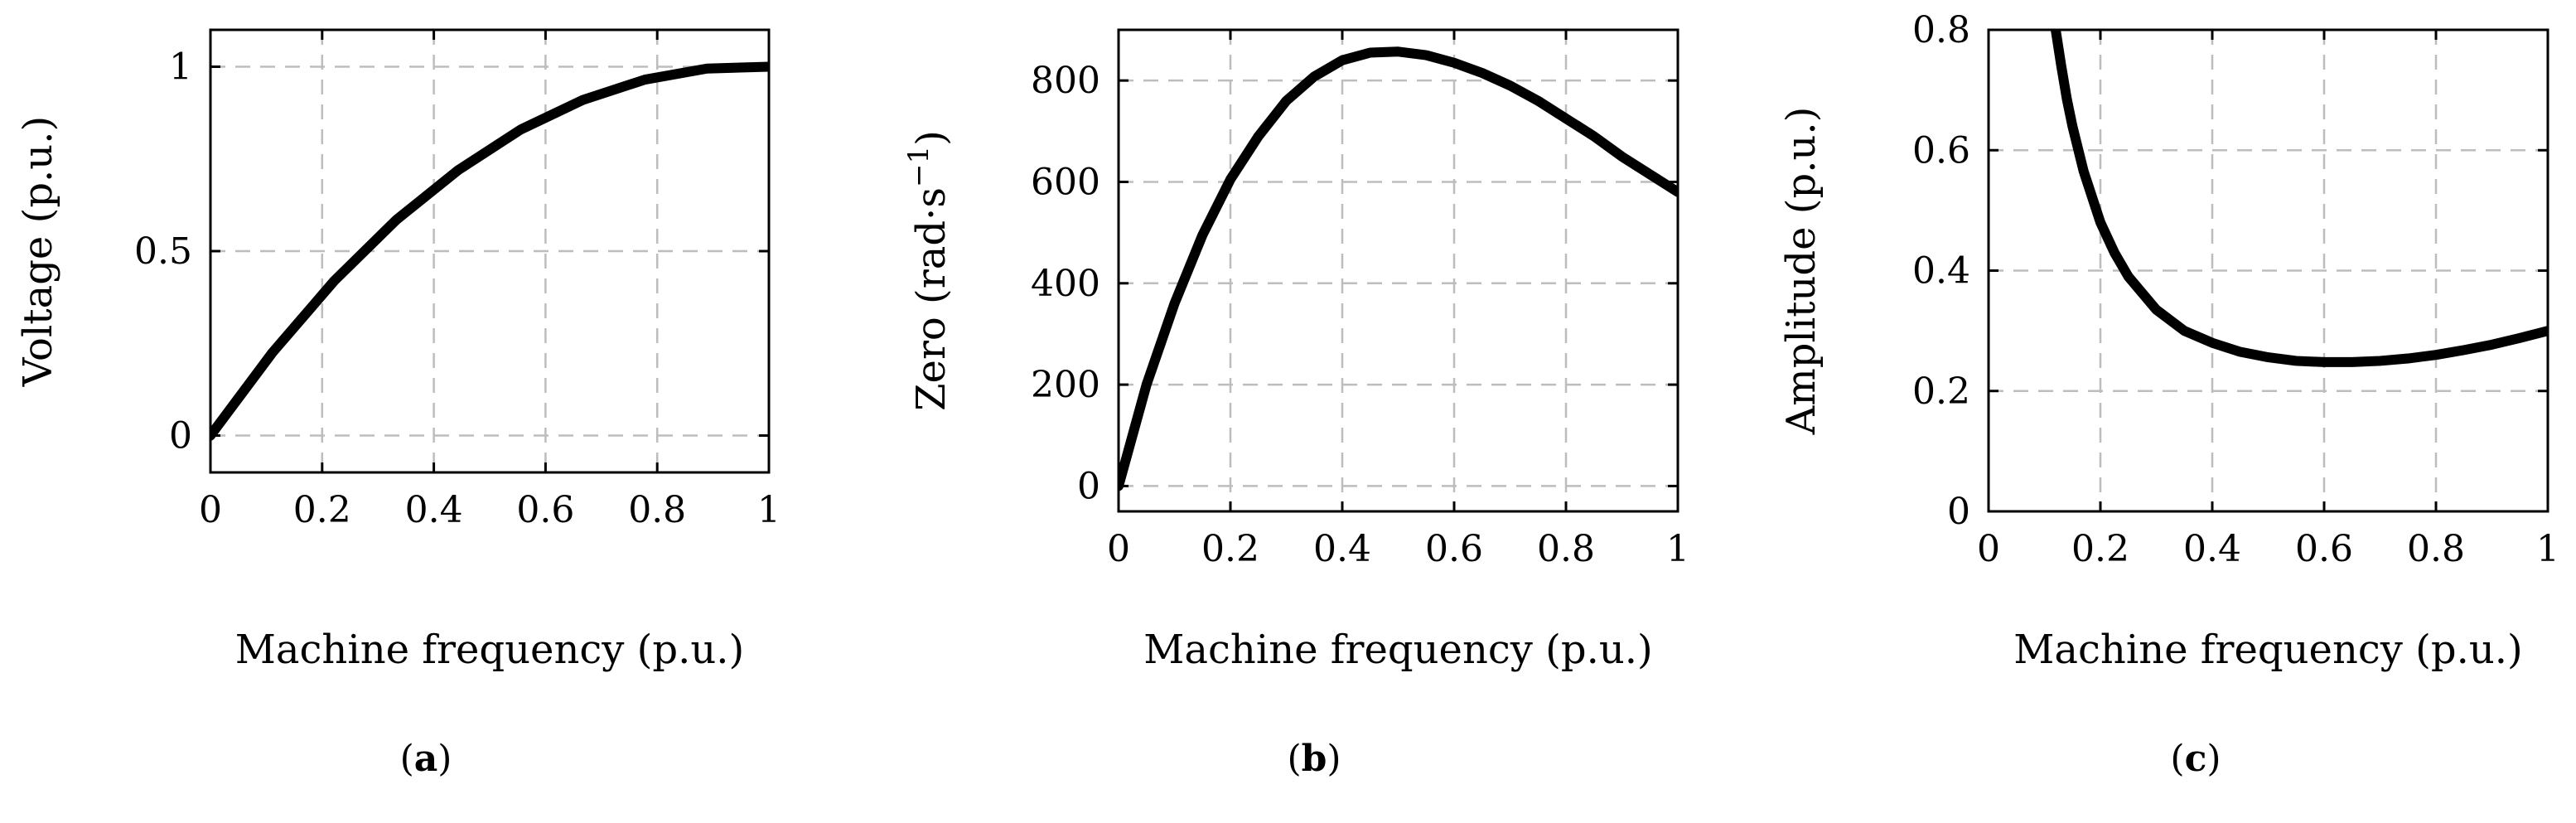 The width and height of the screenshot is (2576, 823). Describe the element at coordinates (1941, 30) in the screenshot. I see `y-tick-label: 0.8` at that location.